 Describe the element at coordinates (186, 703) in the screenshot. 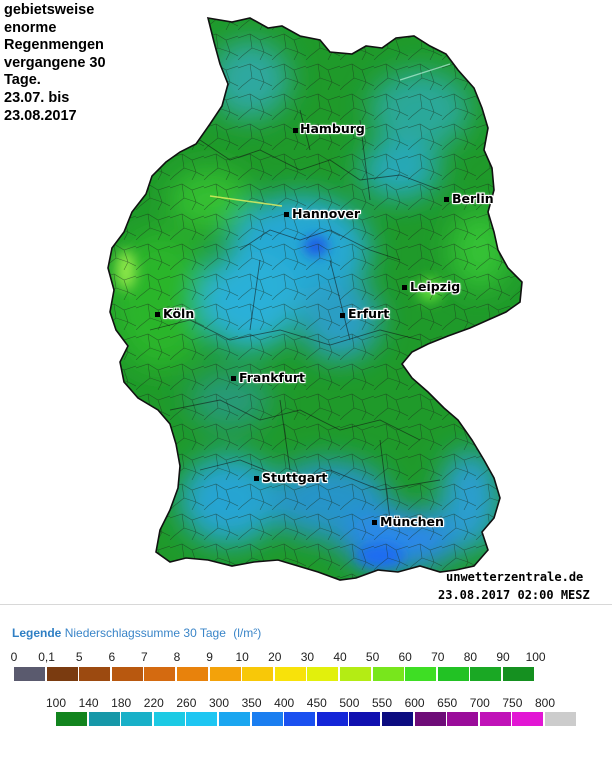

I see `legend-tick-label: 260` at that location.